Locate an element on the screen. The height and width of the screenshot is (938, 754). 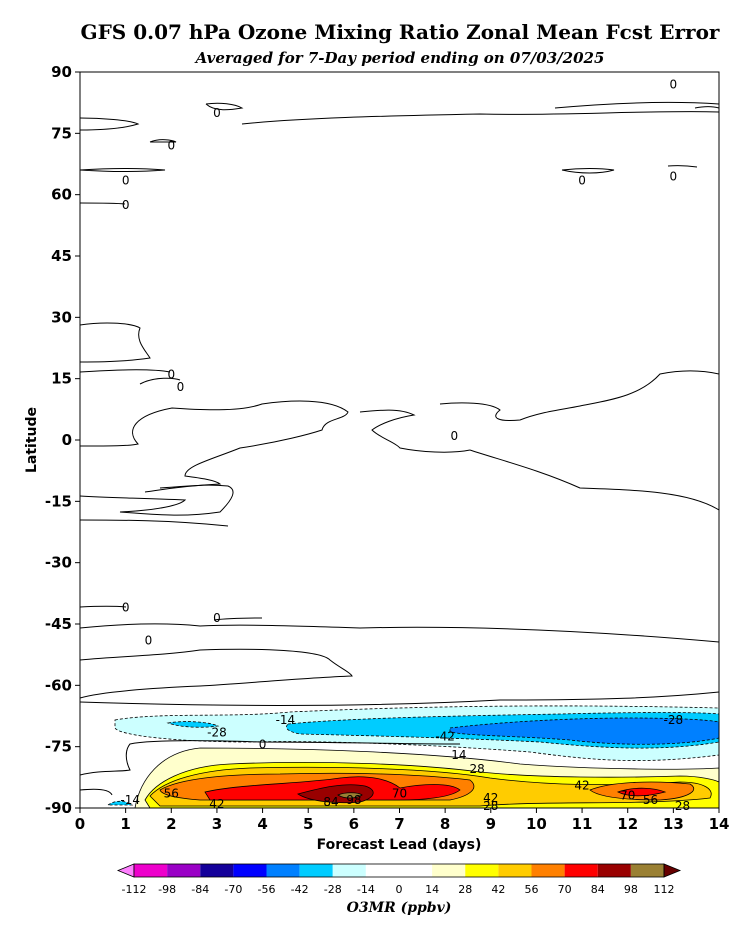
contour-label: -42 is located at coordinates (445, 736).